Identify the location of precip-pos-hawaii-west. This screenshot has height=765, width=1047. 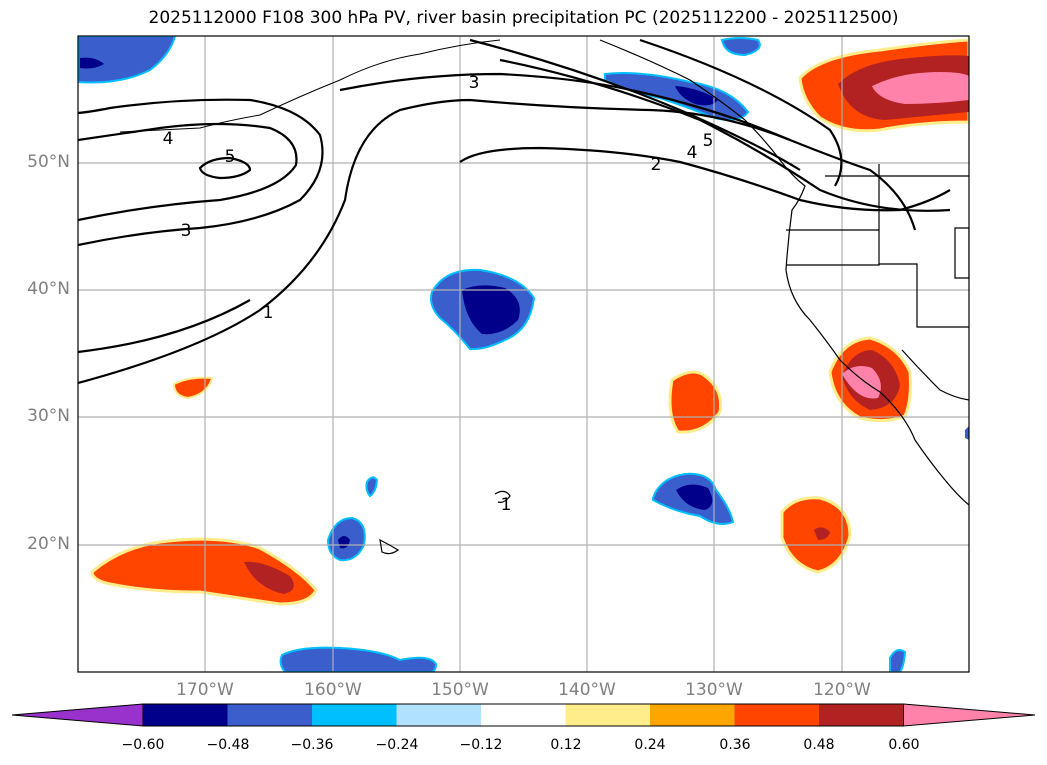
(204, 571).